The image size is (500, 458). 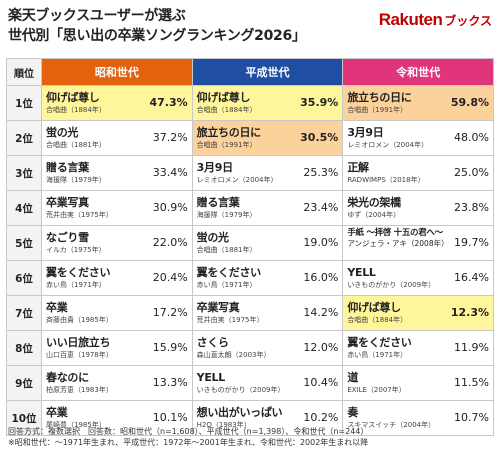 What do you see at coordinates (76, 425) in the screenshot?
I see `song-artist: 尾崎豊（1985年）` at bounding box center [76, 425].